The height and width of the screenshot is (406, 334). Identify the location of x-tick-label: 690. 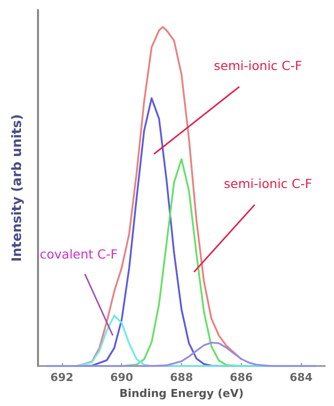
(122, 377).